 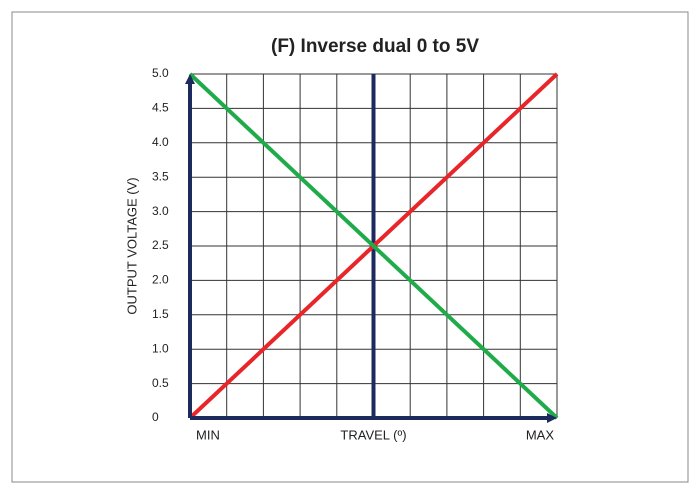 What do you see at coordinates (375, 46) in the screenshot?
I see `chart-title: (F) Inverse dual 0 to 5V` at bounding box center [375, 46].